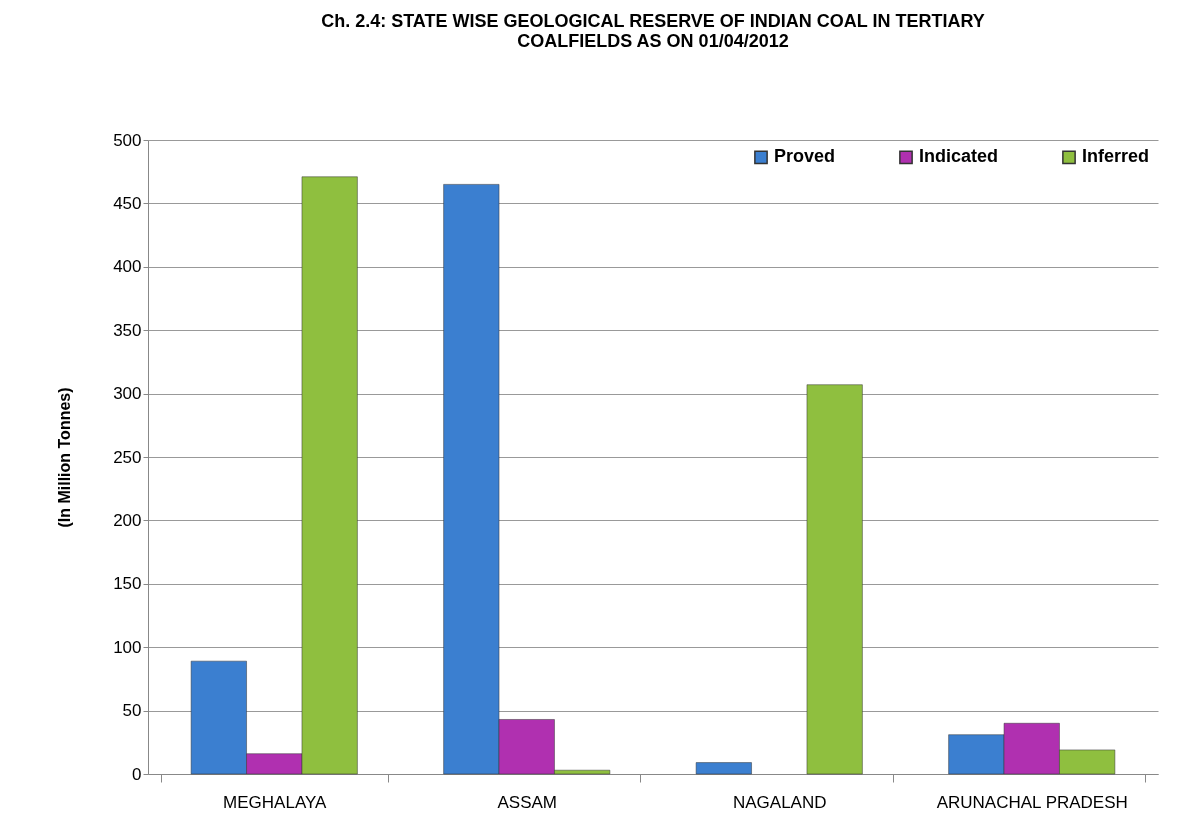  I want to click on y-tick-label: 250, so click(127, 457).